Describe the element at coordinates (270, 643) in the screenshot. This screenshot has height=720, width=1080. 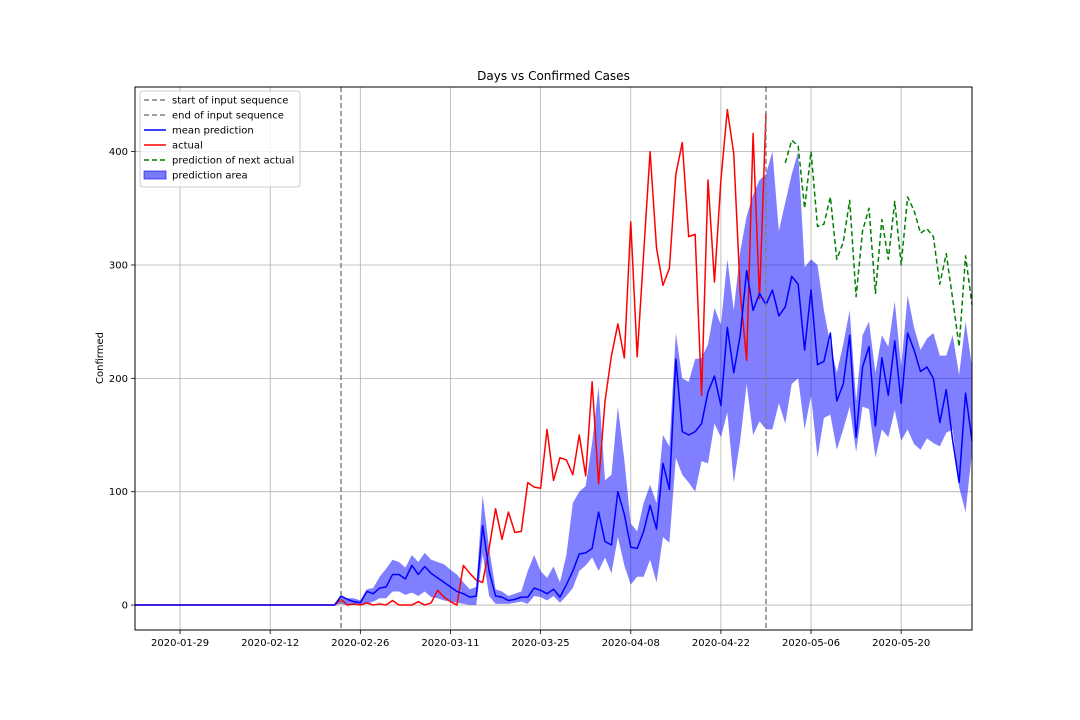
I see `x-tick-label: 2020-02-12` at that location.